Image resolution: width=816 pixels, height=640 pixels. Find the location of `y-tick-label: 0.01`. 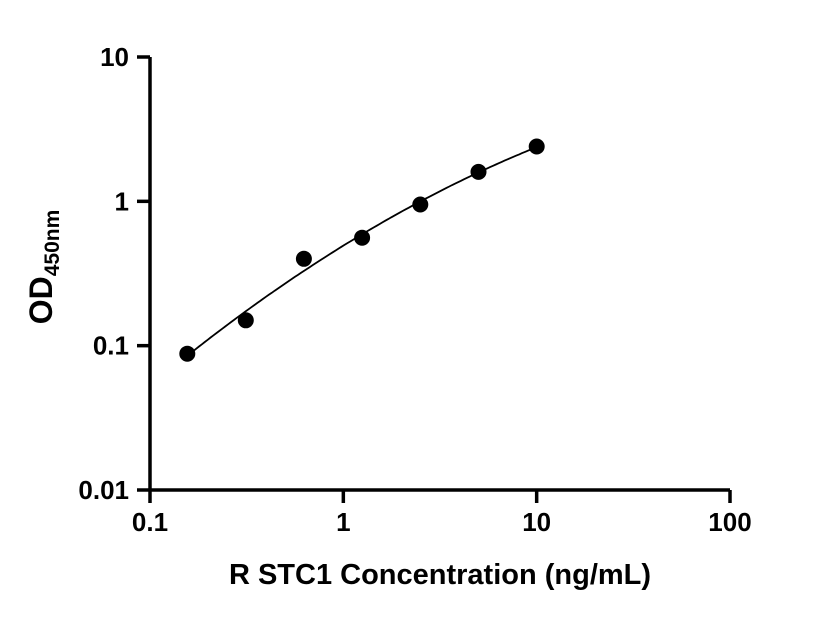

y-tick-label: 0.01 is located at coordinates (103, 490).